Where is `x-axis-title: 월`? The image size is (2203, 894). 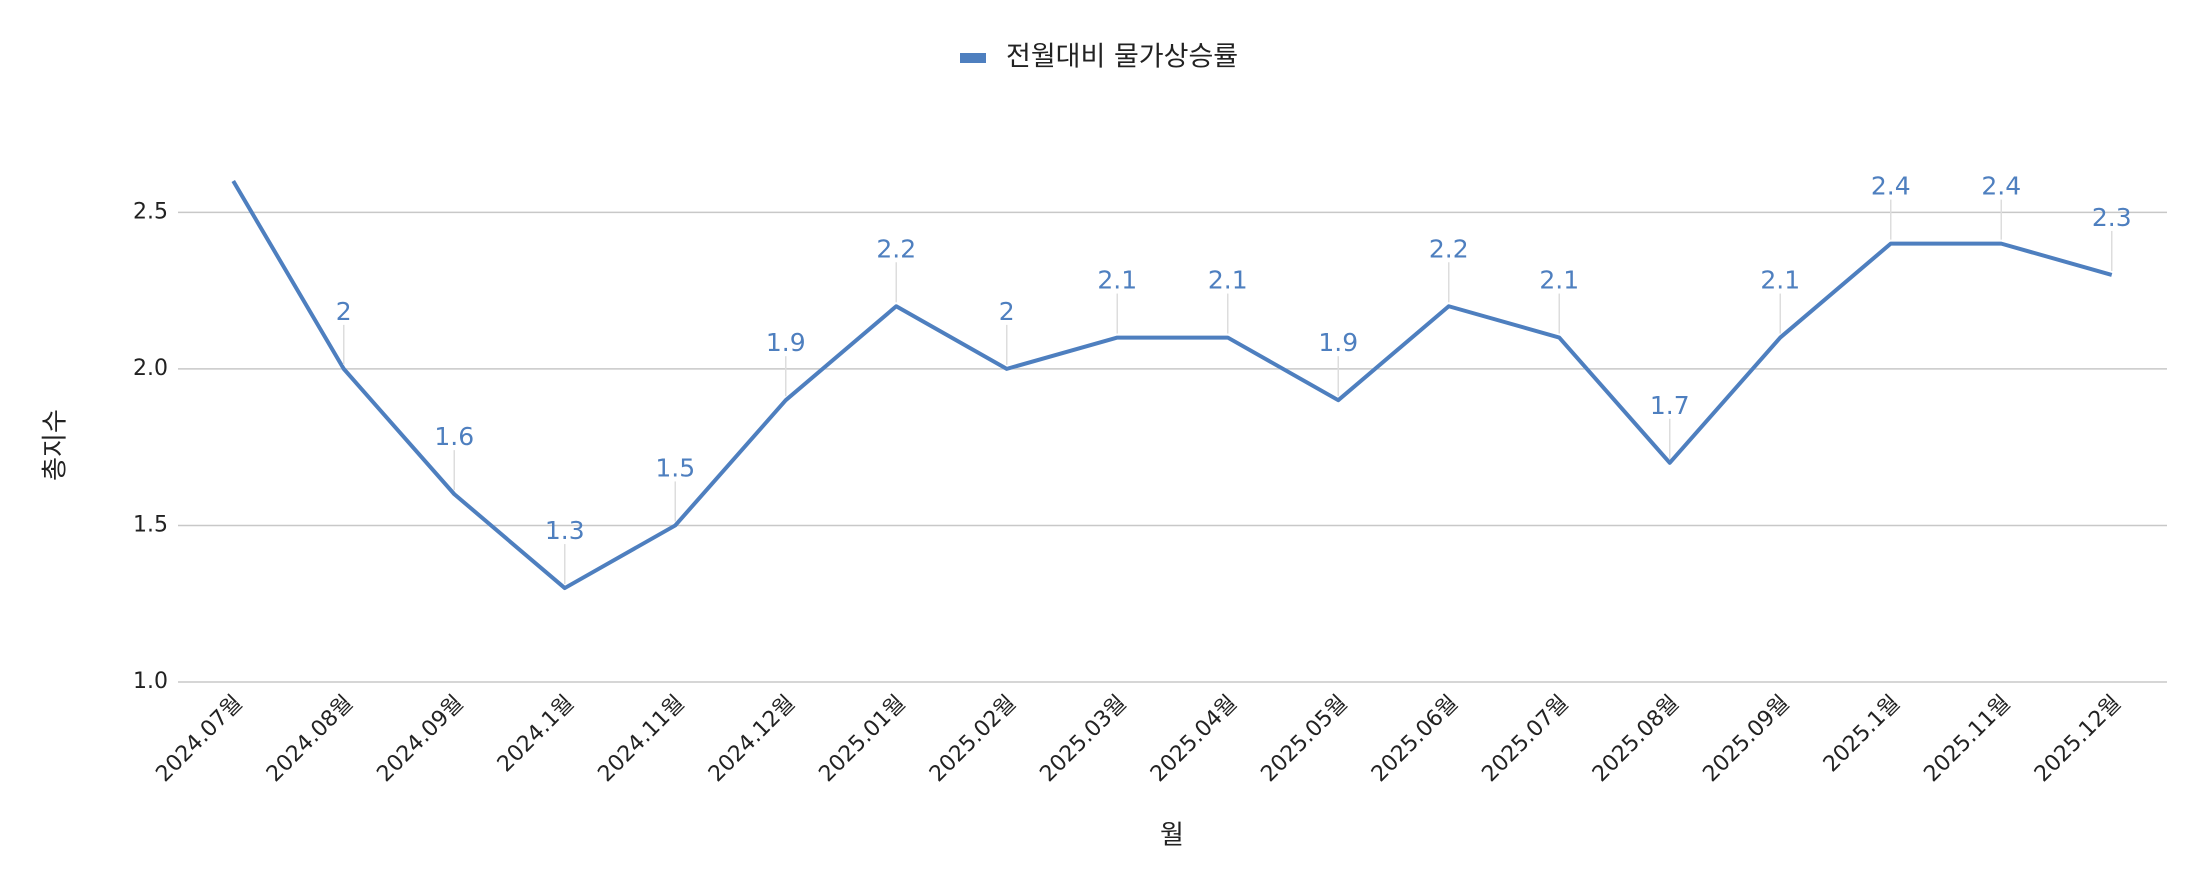 x-axis-title: 월 is located at coordinates (1172, 836).